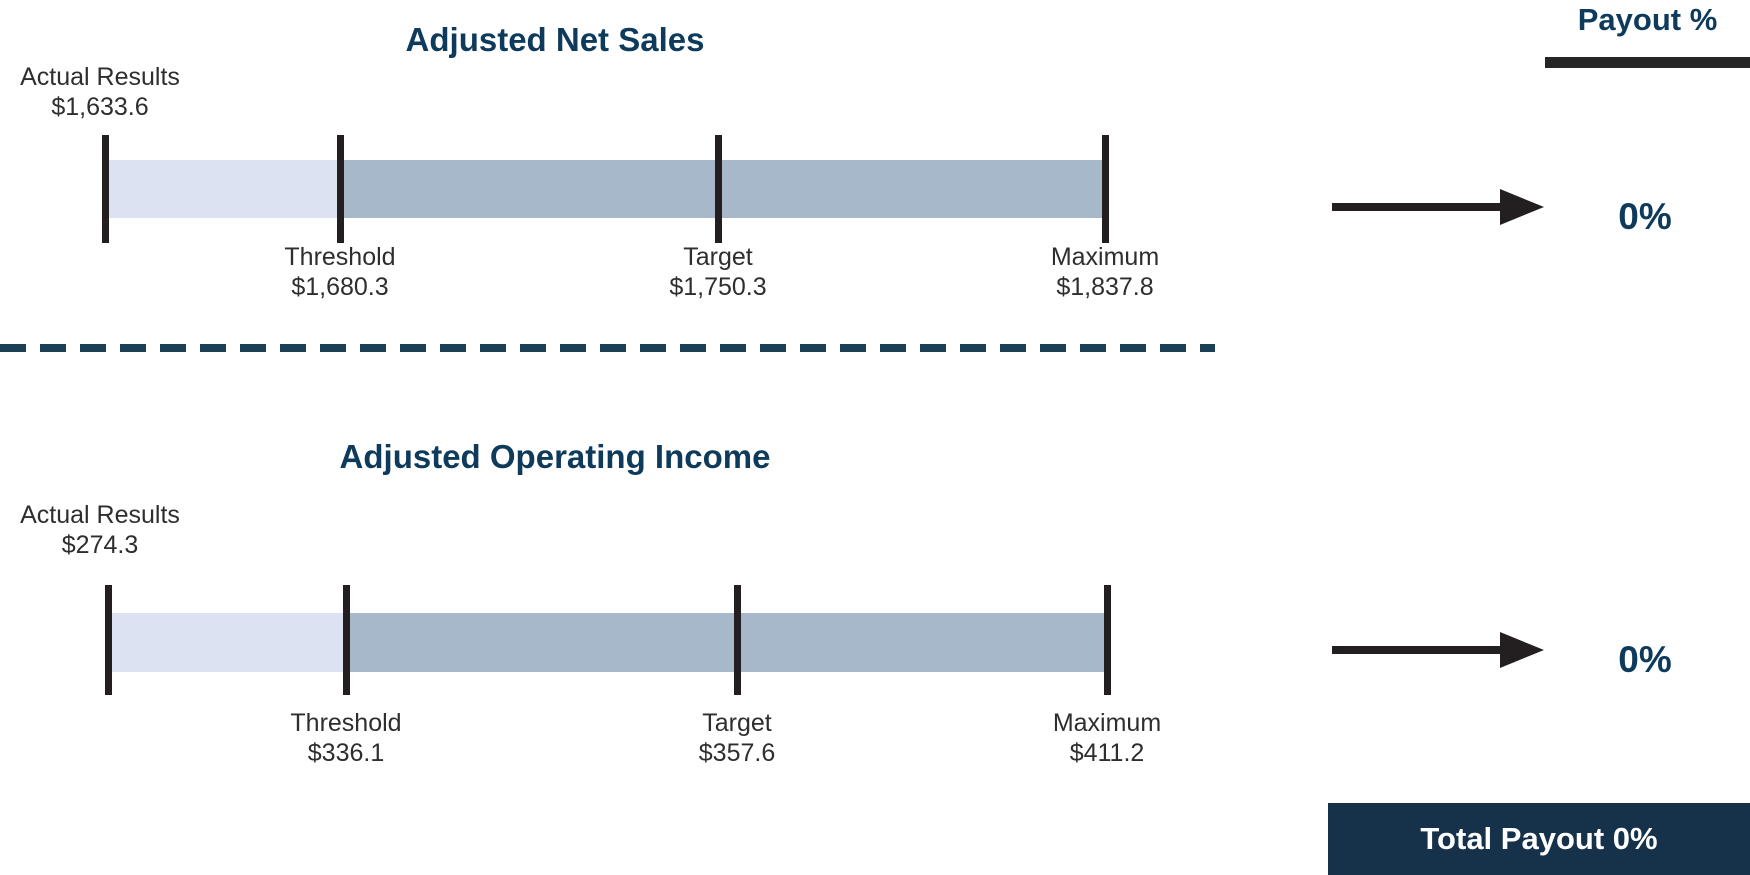 Image resolution: width=1750 pixels, height=875 pixels. What do you see at coordinates (1645, 659) in the screenshot?
I see `chart-2-payout-value: 0%` at bounding box center [1645, 659].